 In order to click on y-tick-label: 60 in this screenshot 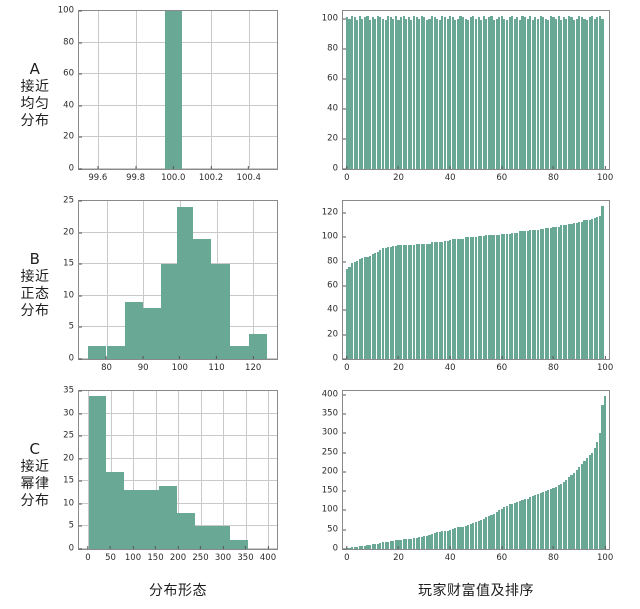, I will do `click(336, 78)`.